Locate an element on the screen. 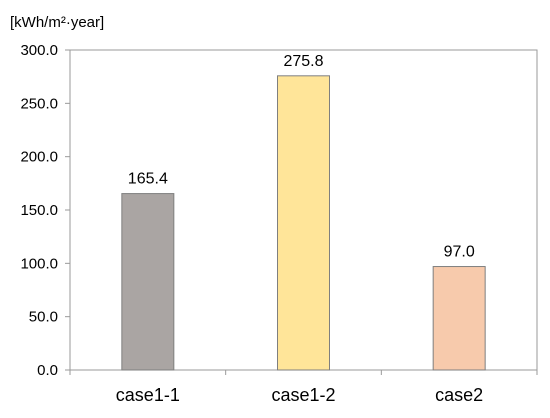  y-axis-unit-label: [kWh/m²·year] is located at coordinates (57, 22).